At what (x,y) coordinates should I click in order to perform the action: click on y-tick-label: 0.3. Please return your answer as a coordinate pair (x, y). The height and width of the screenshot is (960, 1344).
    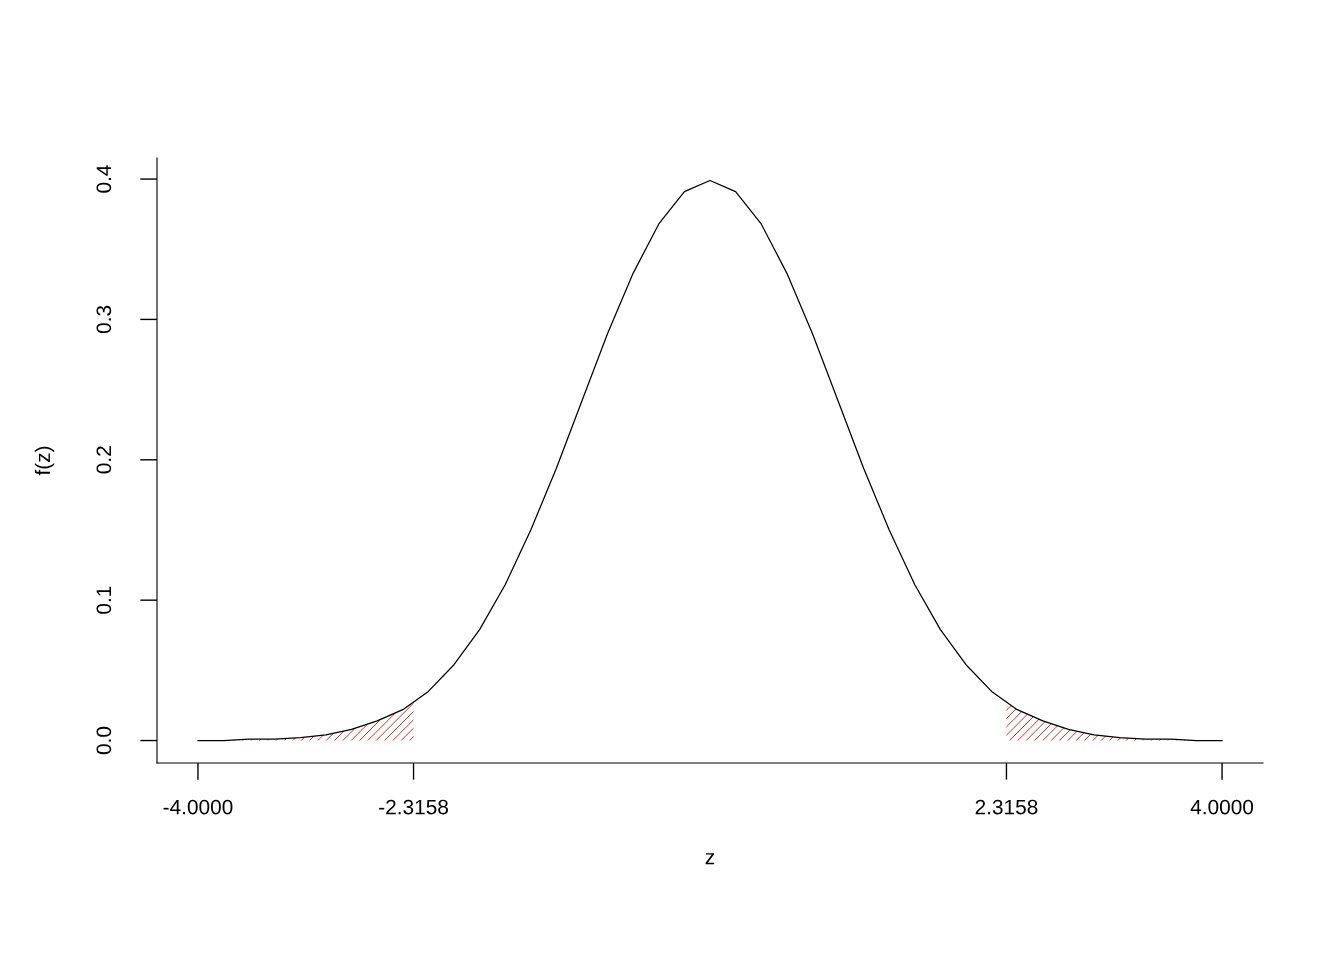
    Looking at the image, I should click on (104, 319).